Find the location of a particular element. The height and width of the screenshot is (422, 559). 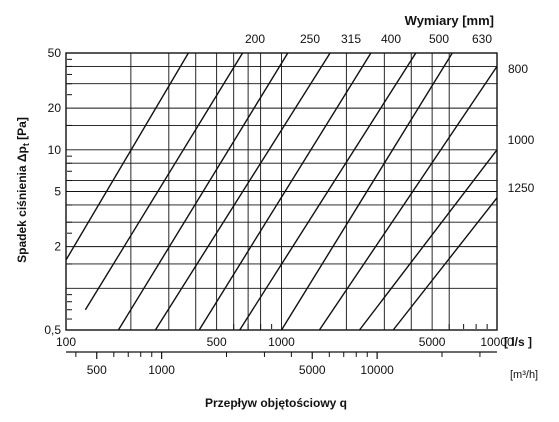

y-axis-label: Spadek ciśnienia Δpt [Pa] is located at coordinates (23, 190).